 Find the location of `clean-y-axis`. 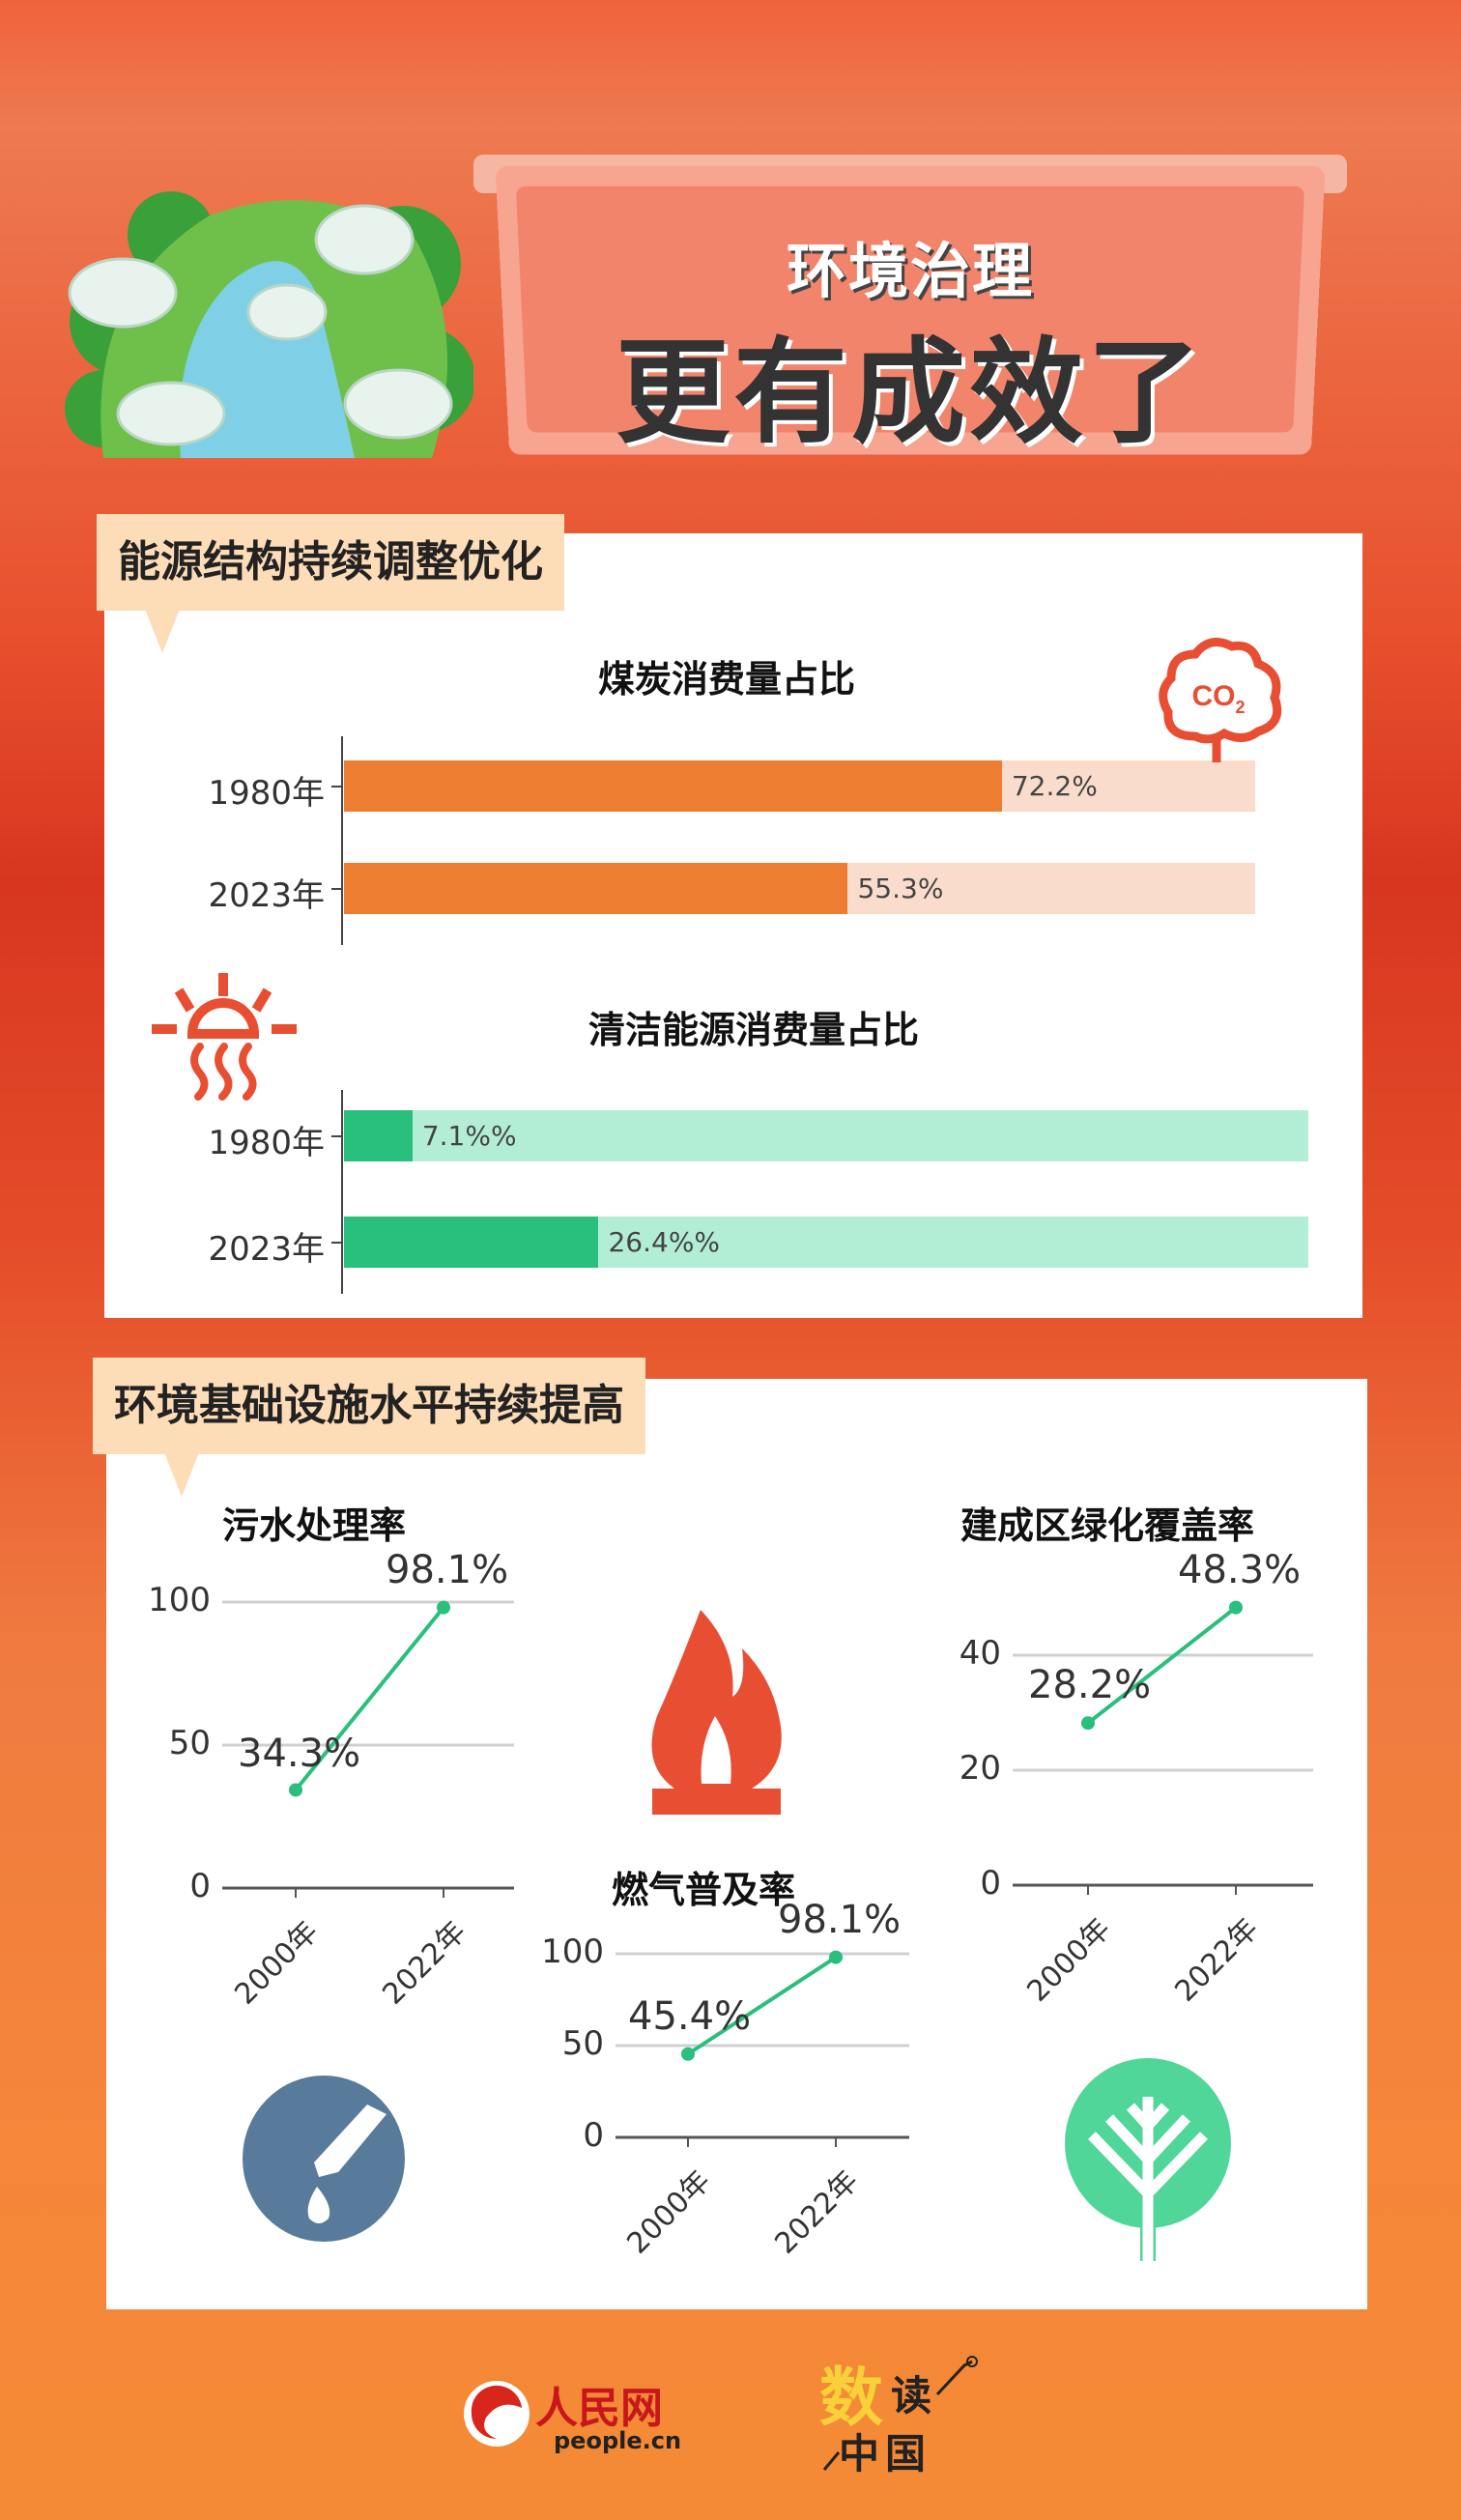

clean-y-axis is located at coordinates (342, 1192).